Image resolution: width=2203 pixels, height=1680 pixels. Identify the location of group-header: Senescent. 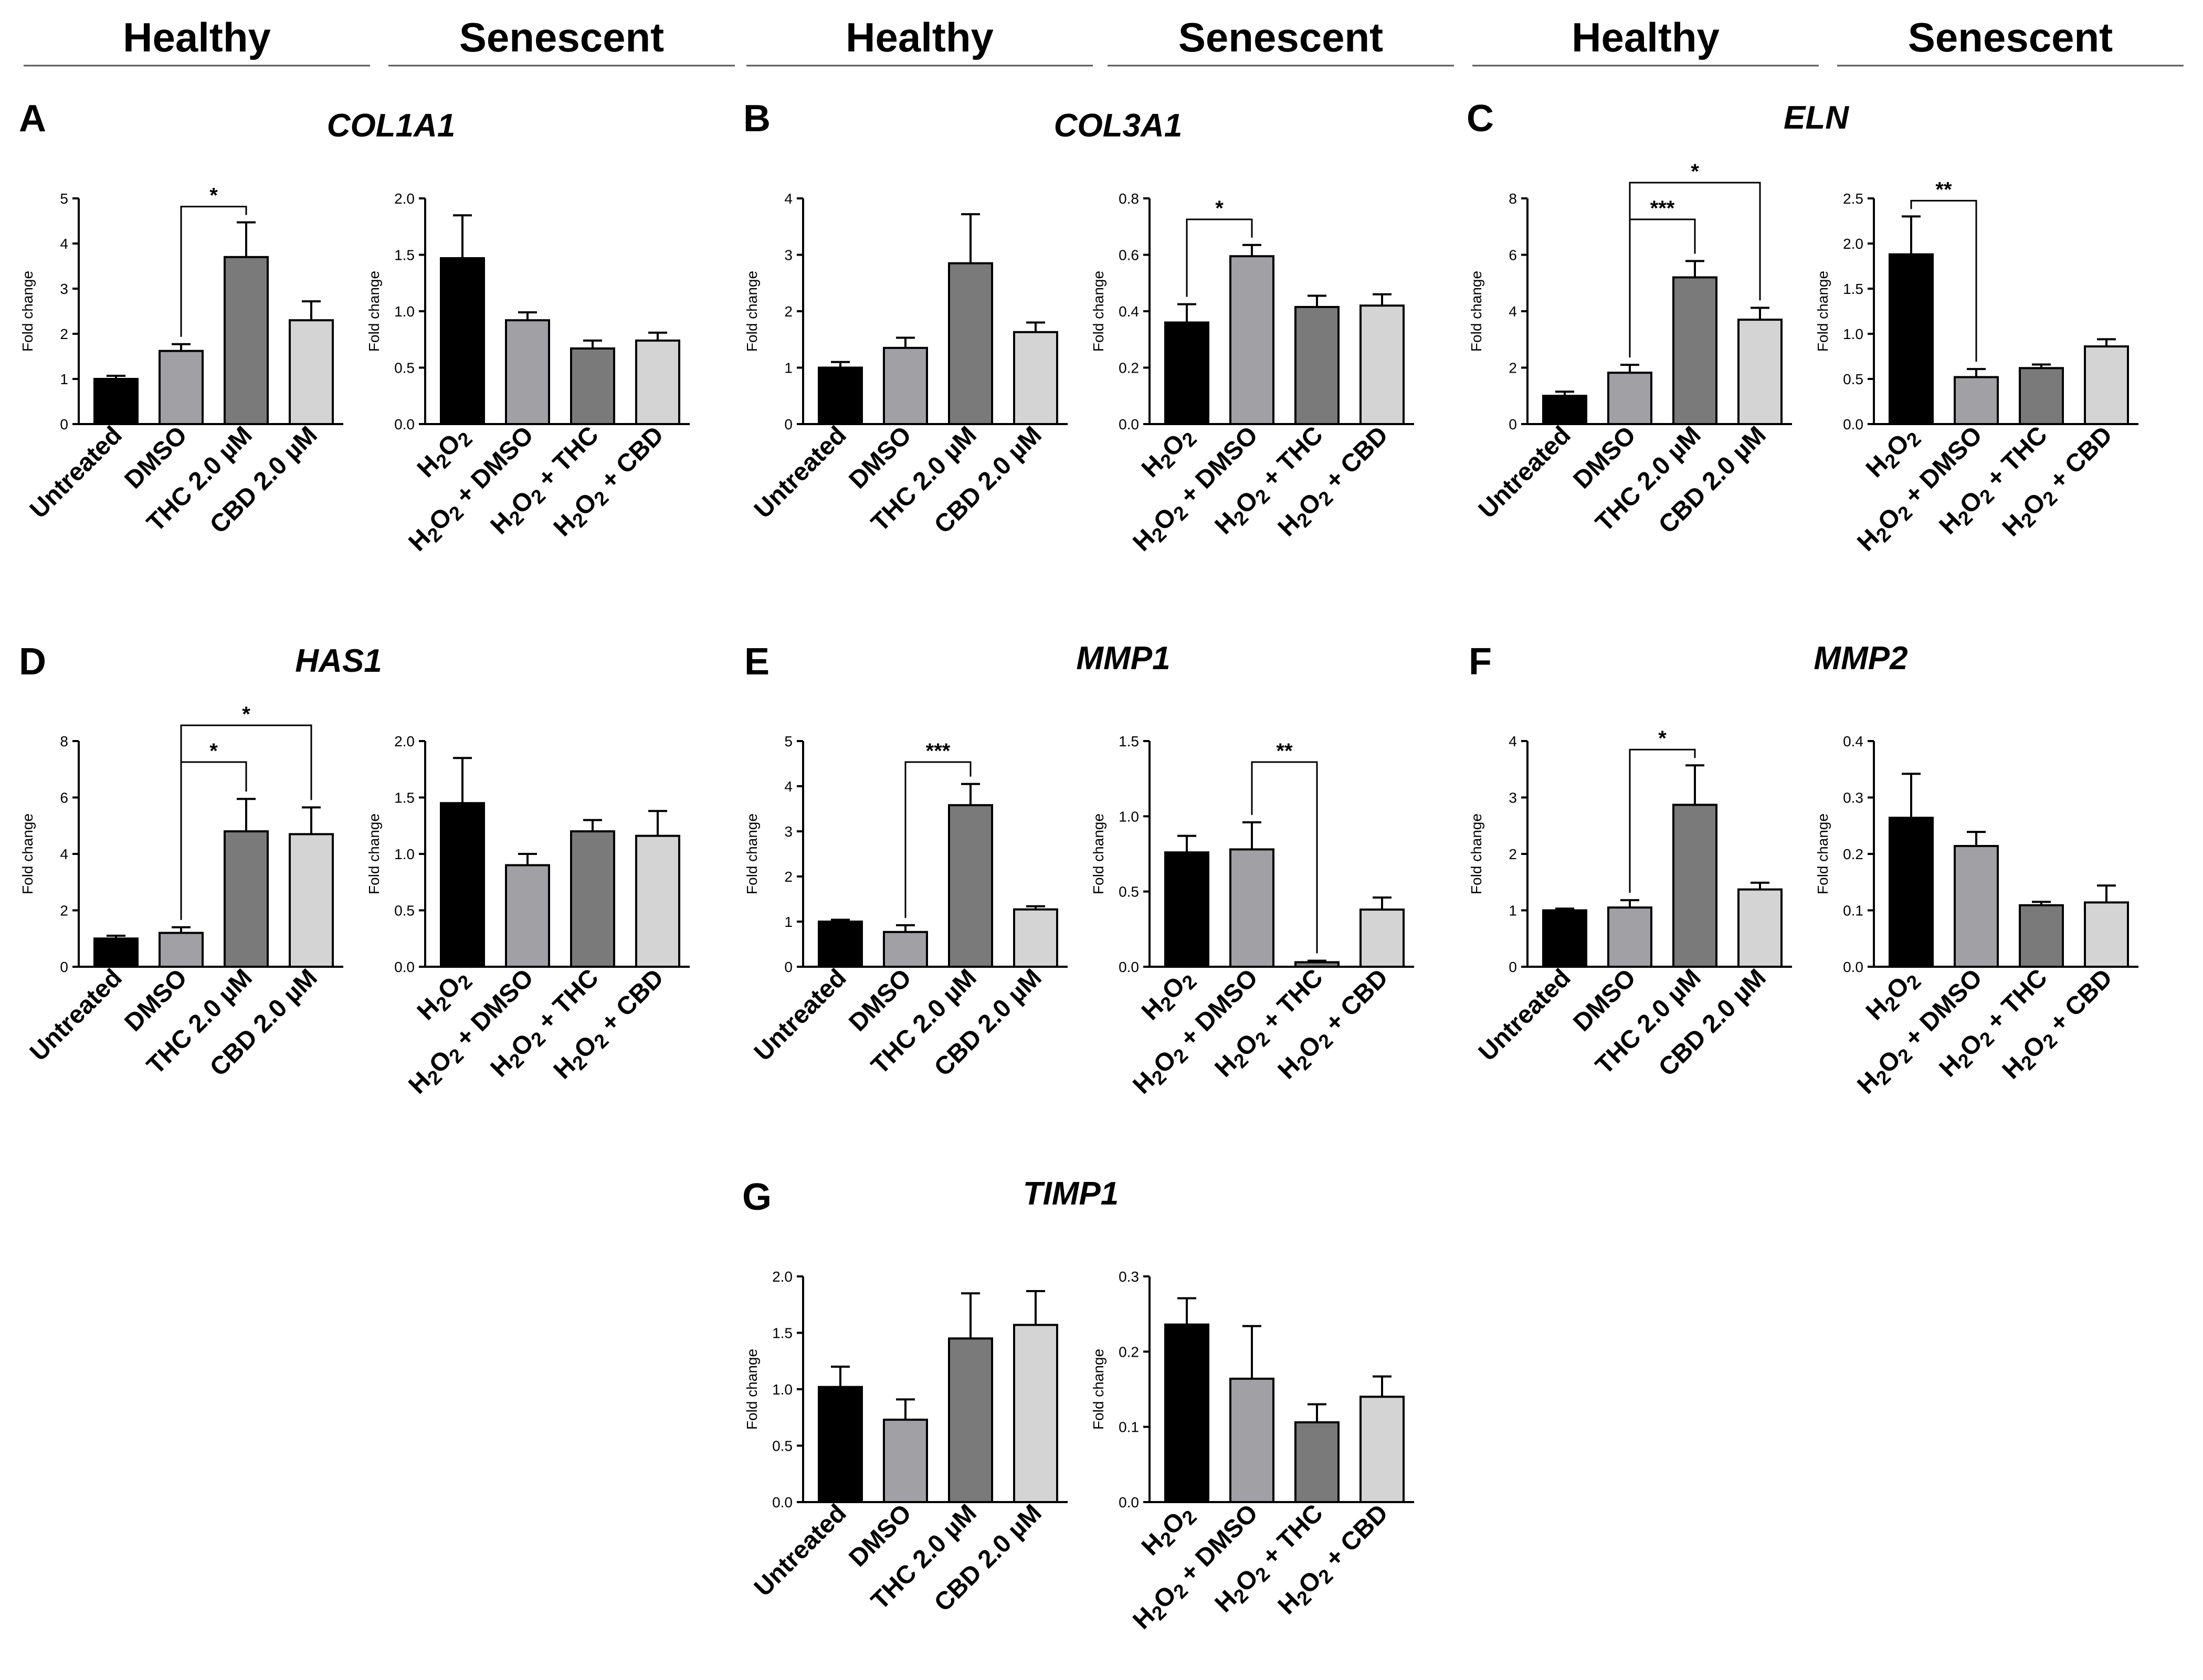
(1280, 37).